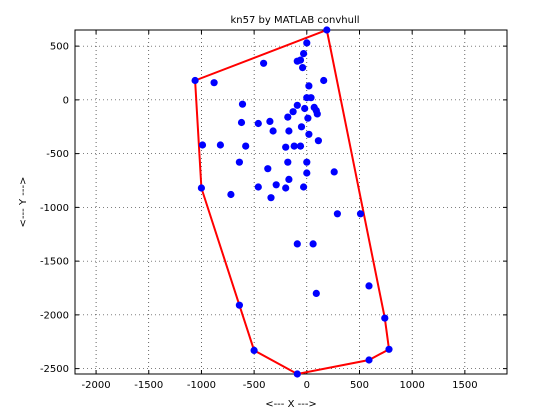 The height and width of the screenshot is (420, 560). I want to click on x-tick-label: 1000, so click(411, 385).